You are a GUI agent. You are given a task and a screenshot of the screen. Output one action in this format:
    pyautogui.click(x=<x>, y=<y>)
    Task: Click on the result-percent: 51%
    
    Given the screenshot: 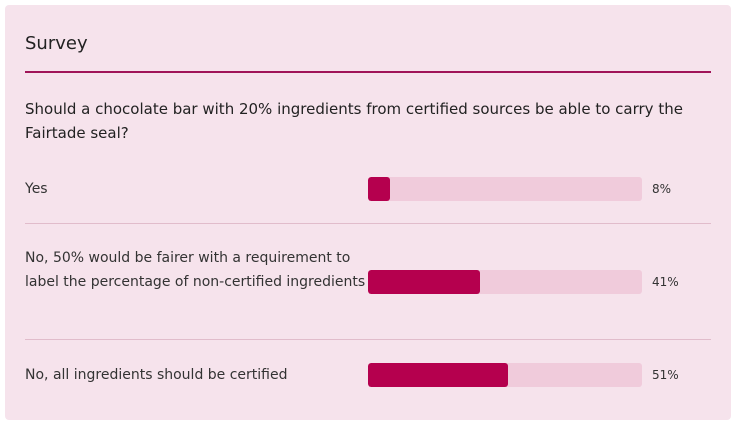 What is the action you would take?
    pyautogui.click(x=665, y=375)
    